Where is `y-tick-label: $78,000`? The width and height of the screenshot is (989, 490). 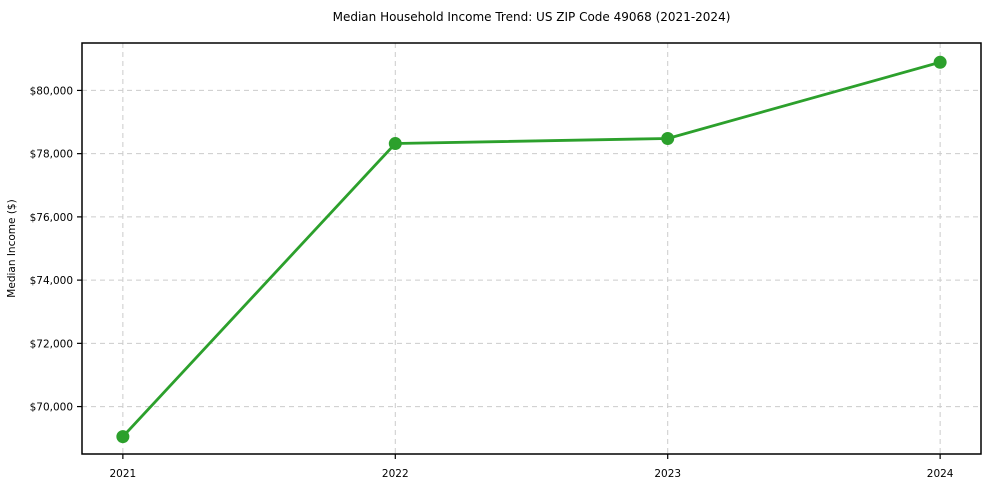
y-tick-label: $78,000 is located at coordinates (51, 155).